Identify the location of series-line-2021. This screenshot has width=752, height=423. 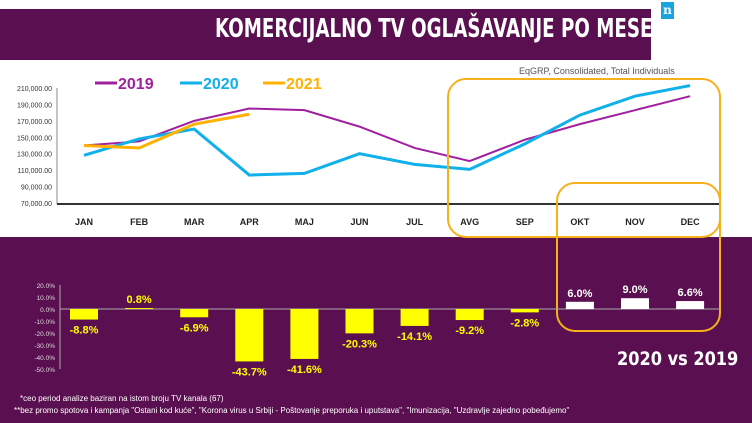
(166, 131).